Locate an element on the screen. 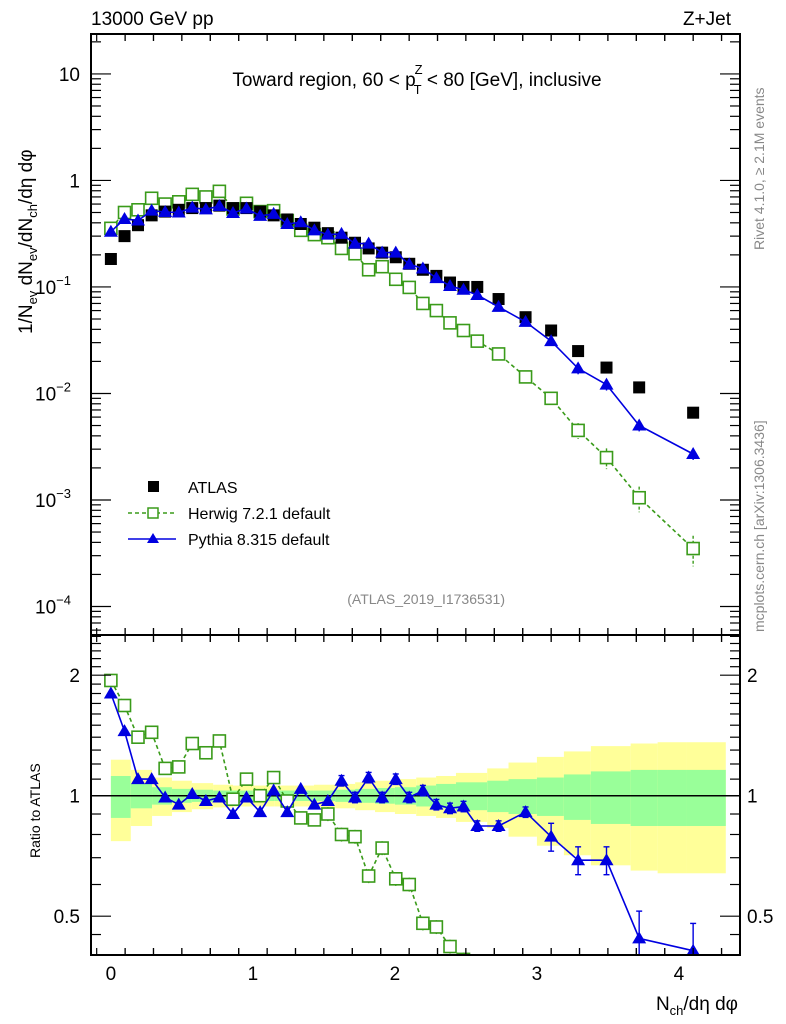 The width and height of the screenshot is (786, 1024). ratio-tick-label-right: 1 is located at coordinates (752, 797).